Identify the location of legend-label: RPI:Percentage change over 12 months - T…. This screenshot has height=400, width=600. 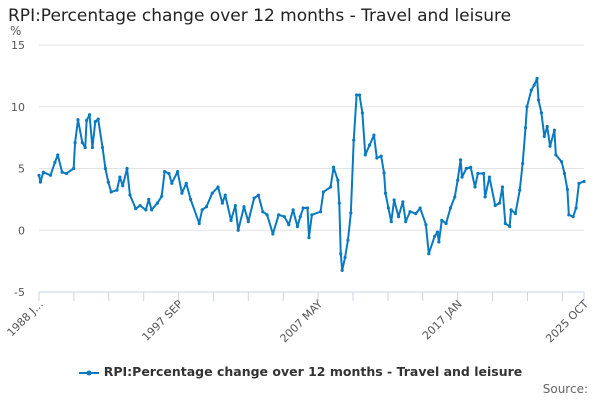
(313, 371).